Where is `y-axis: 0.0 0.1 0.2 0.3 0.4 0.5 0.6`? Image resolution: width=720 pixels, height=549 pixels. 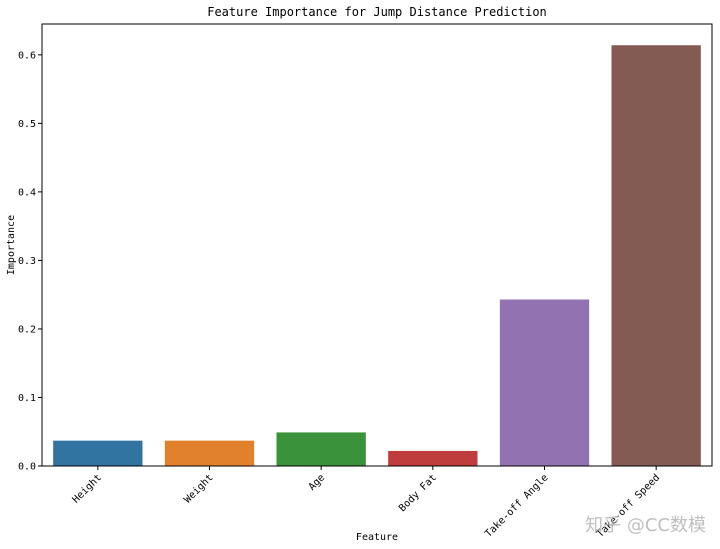 y-axis: 0.0 0.1 0.2 0.3 0.4 0.5 0.6 is located at coordinates (30, 261).